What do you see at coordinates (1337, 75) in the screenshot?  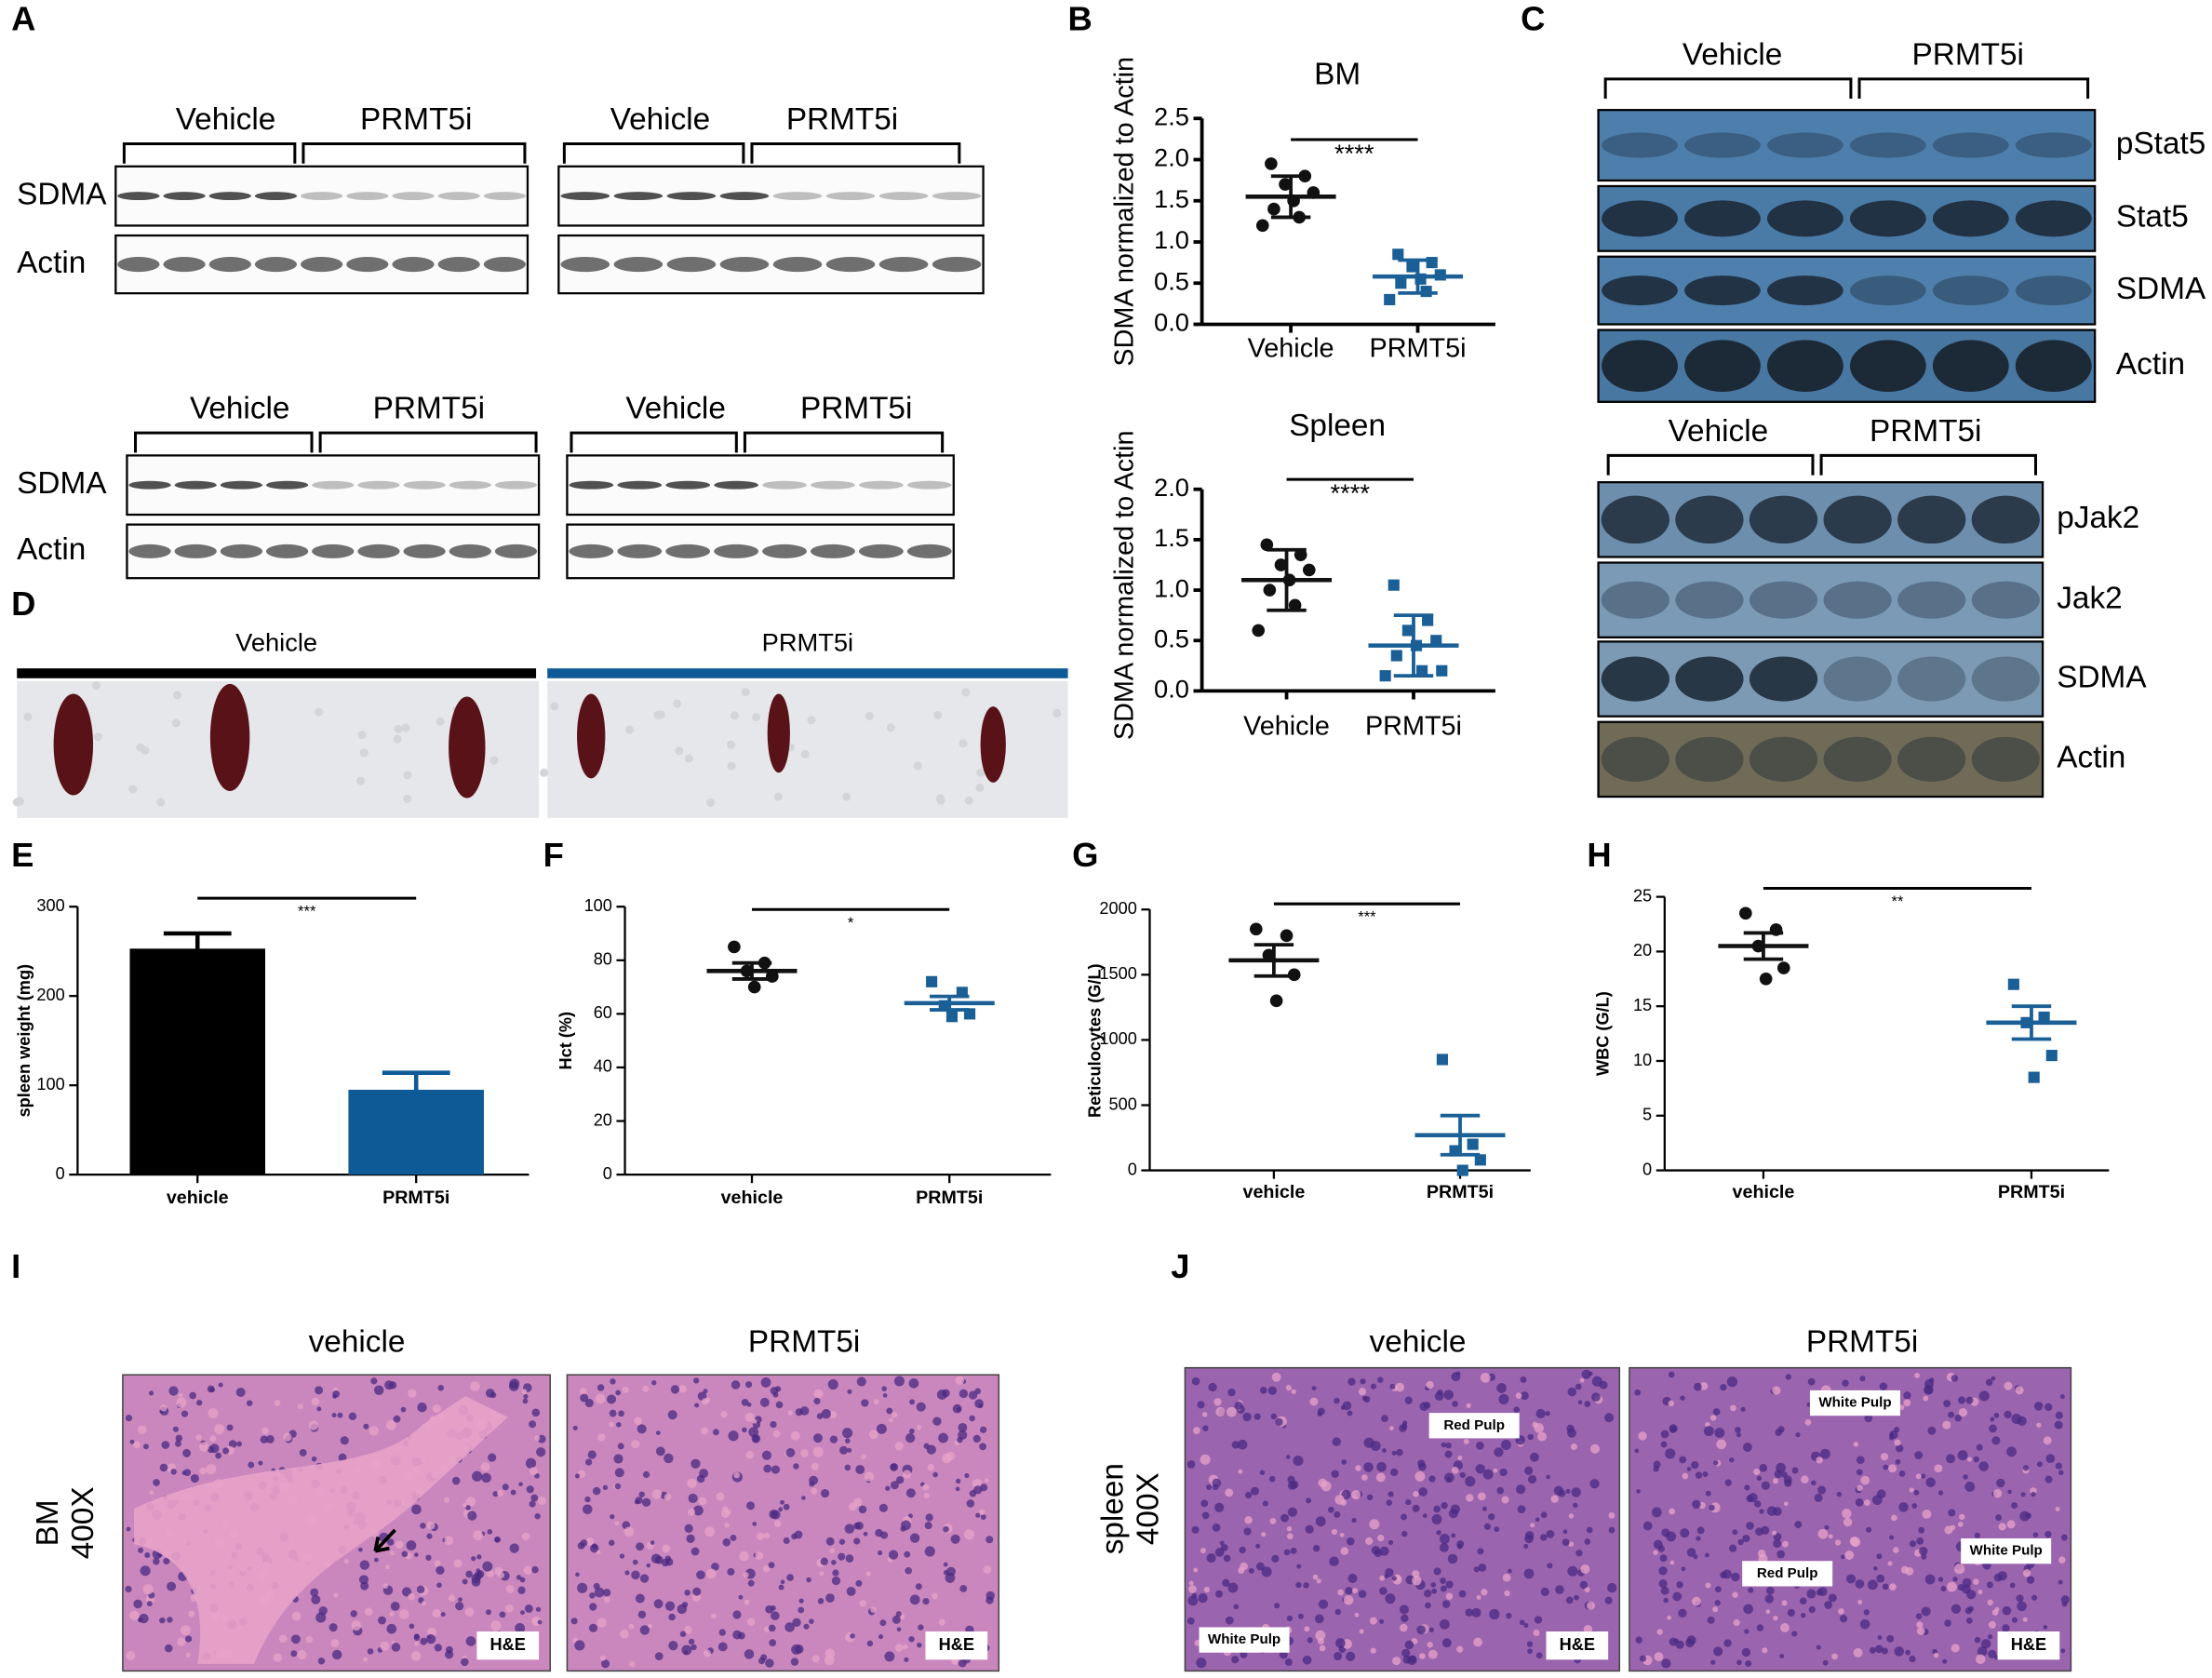 I see `chart-title: BM` at bounding box center [1337, 75].